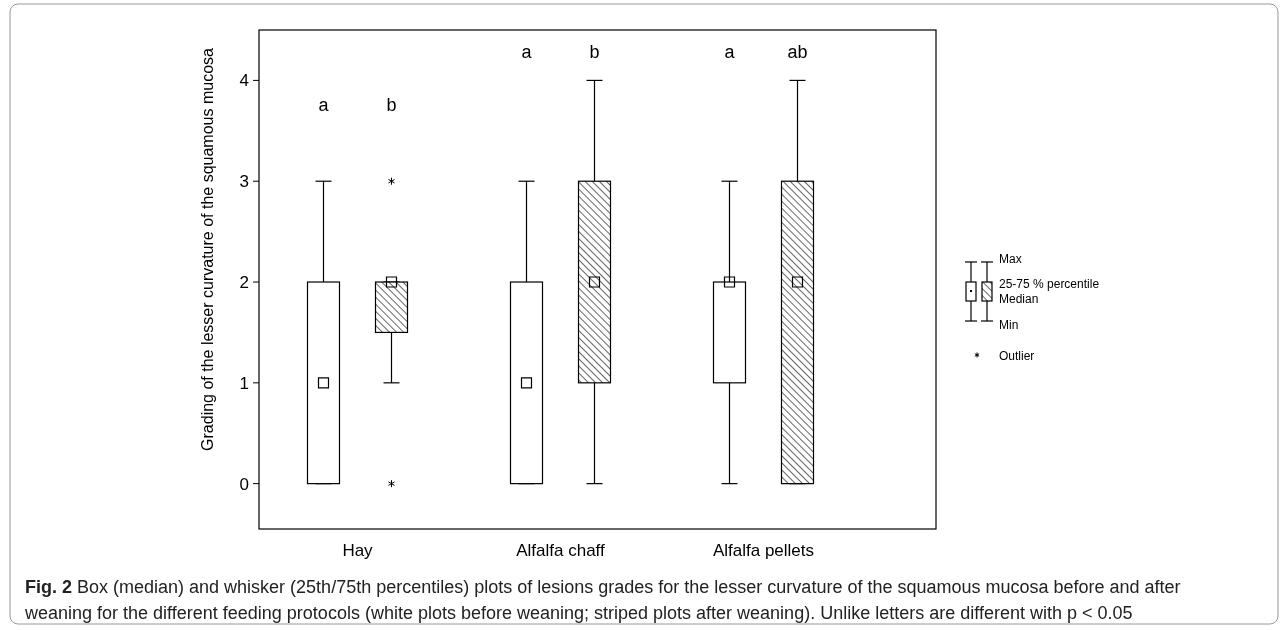 This screenshot has height=630, width=1287. What do you see at coordinates (244, 484) in the screenshot?
I see `y-tick-label: 0` at bounding box center [244, 484].